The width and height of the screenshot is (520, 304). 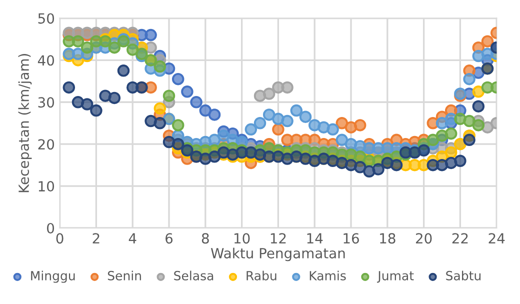 I want to click on legend-label: Jumat, so click(x=395, y=277).